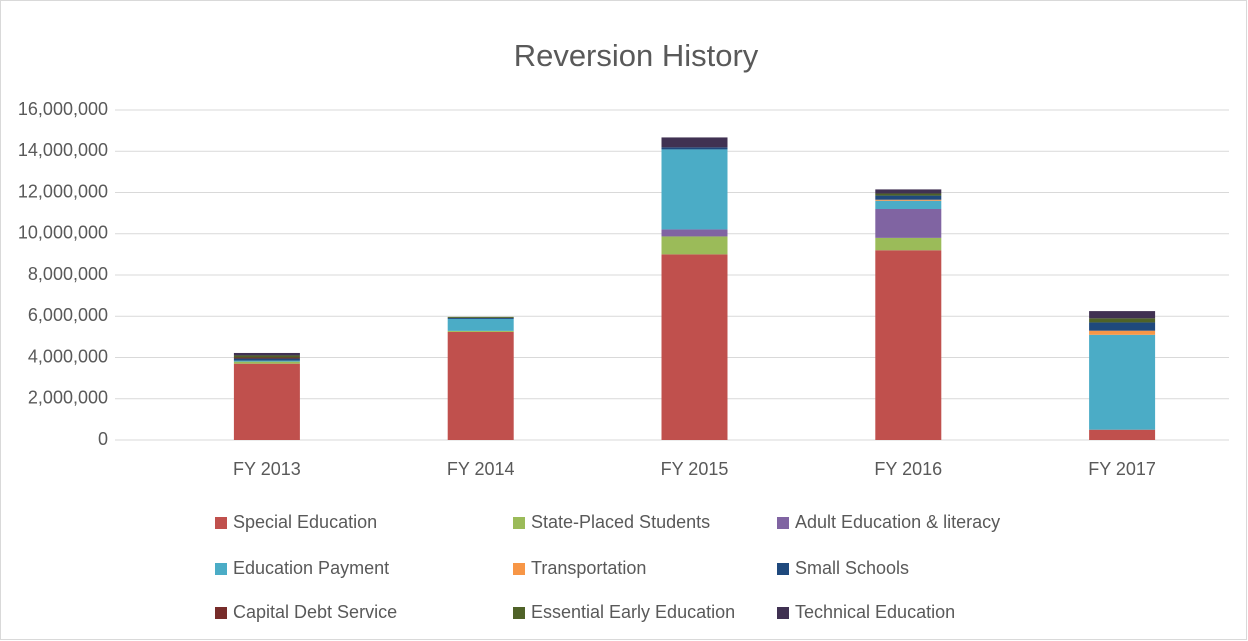 This screenshot has height=641, width=1248. Describe the element at coordinates (68, 398) in the screenshot. I see `y-tick-label: 2,000,000` at that location.